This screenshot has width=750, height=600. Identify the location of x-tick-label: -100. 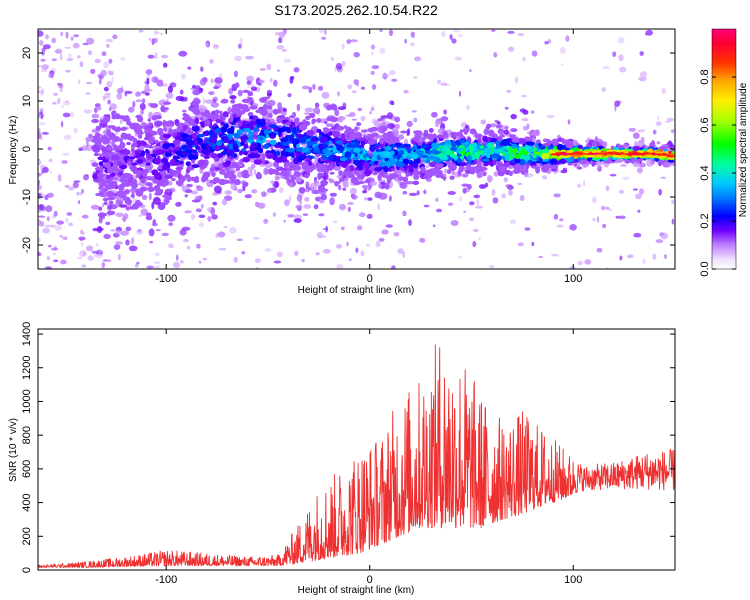
(166, 279).